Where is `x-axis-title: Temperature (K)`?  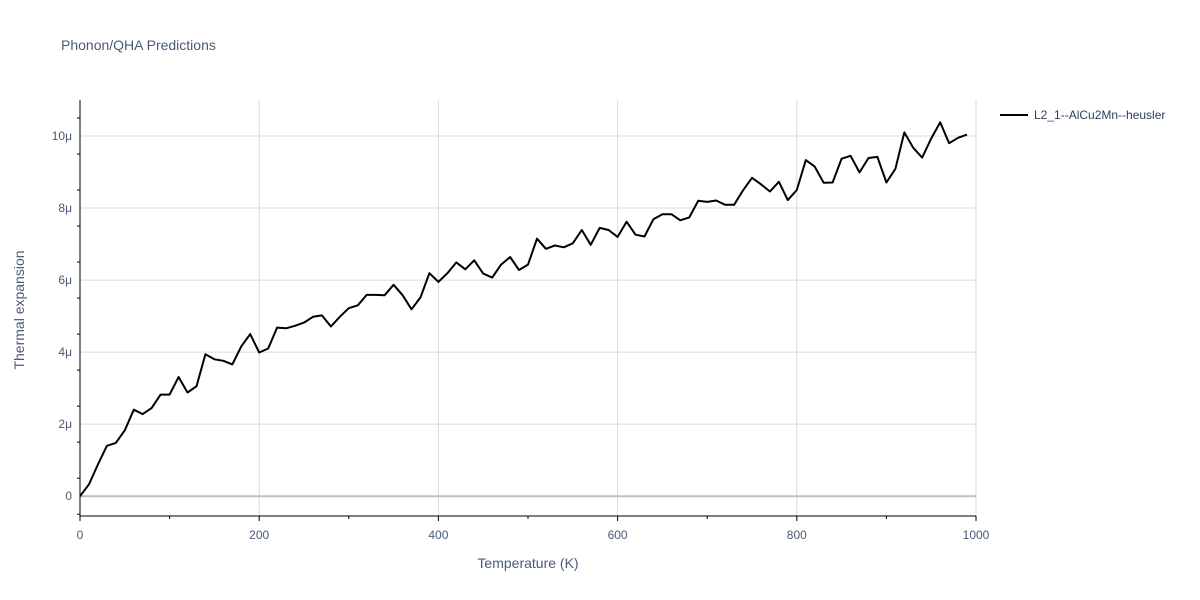 x-axis-title: Temperature (K) is located at coordinates (527, 563).